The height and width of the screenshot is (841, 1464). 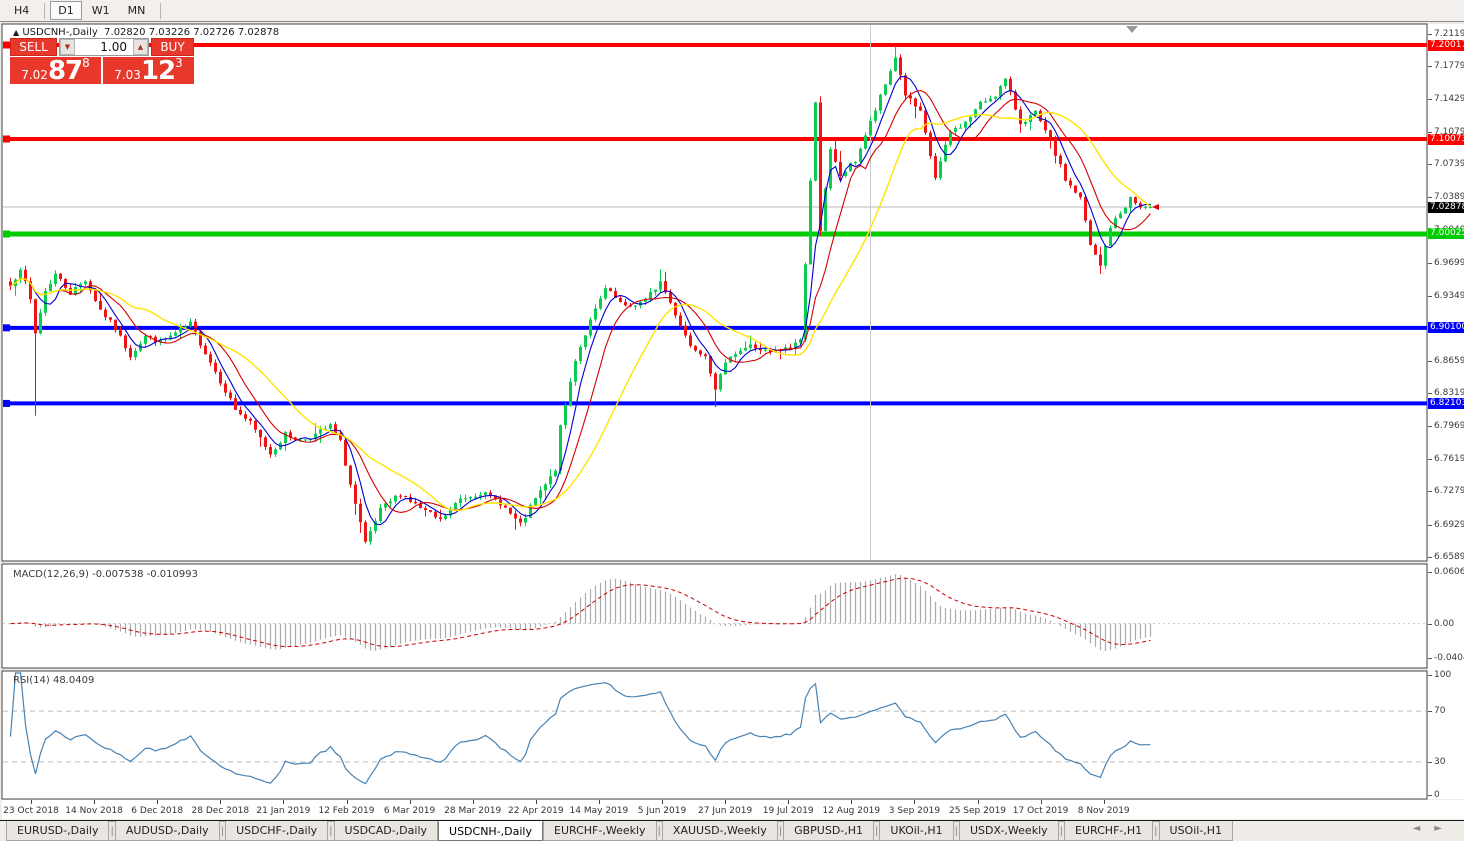 What do you see at coordinates (157, 811) in the screenshot?
I see `date-tick-label: 6 Dec 2018` at bounding box center [157, 811].